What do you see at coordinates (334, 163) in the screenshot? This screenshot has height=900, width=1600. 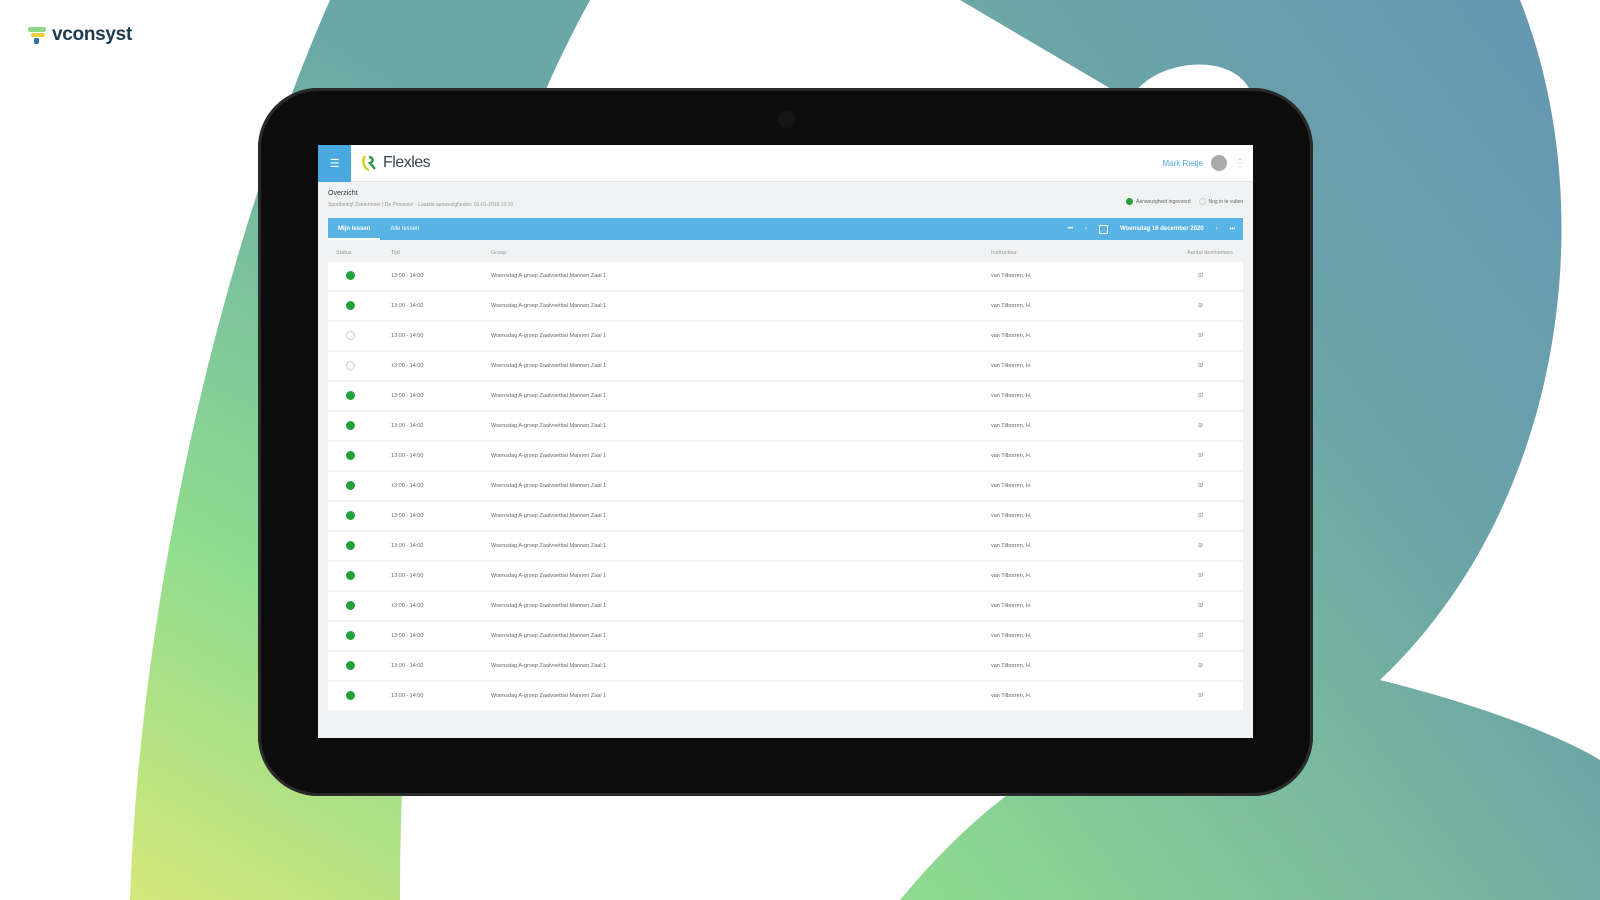 I see `menu-button: ☰` at bounding box center [334, 163].